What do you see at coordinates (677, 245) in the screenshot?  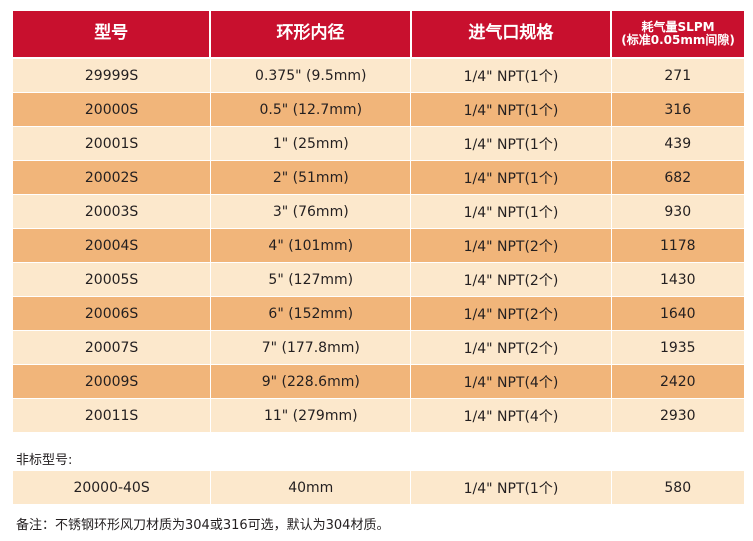 I see `cell-air-consumption: 1178` at bounding box center [677, 245].